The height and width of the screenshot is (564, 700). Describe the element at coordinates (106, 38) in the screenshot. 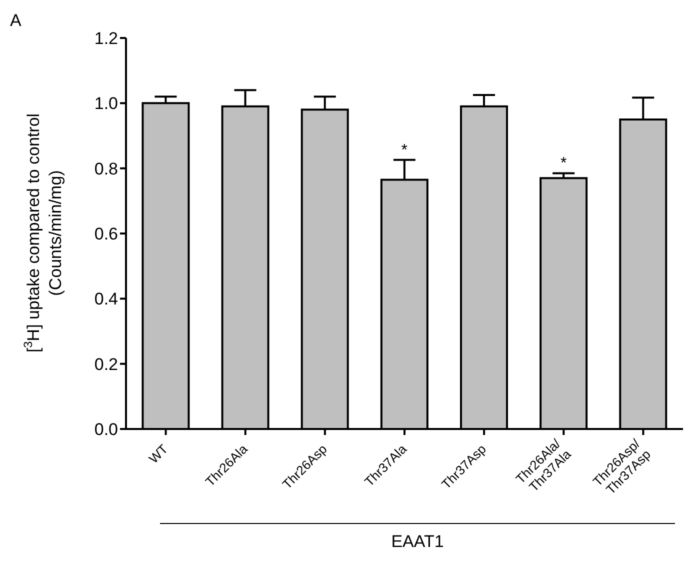

I see `y-tick-label: 1.2` at that location.